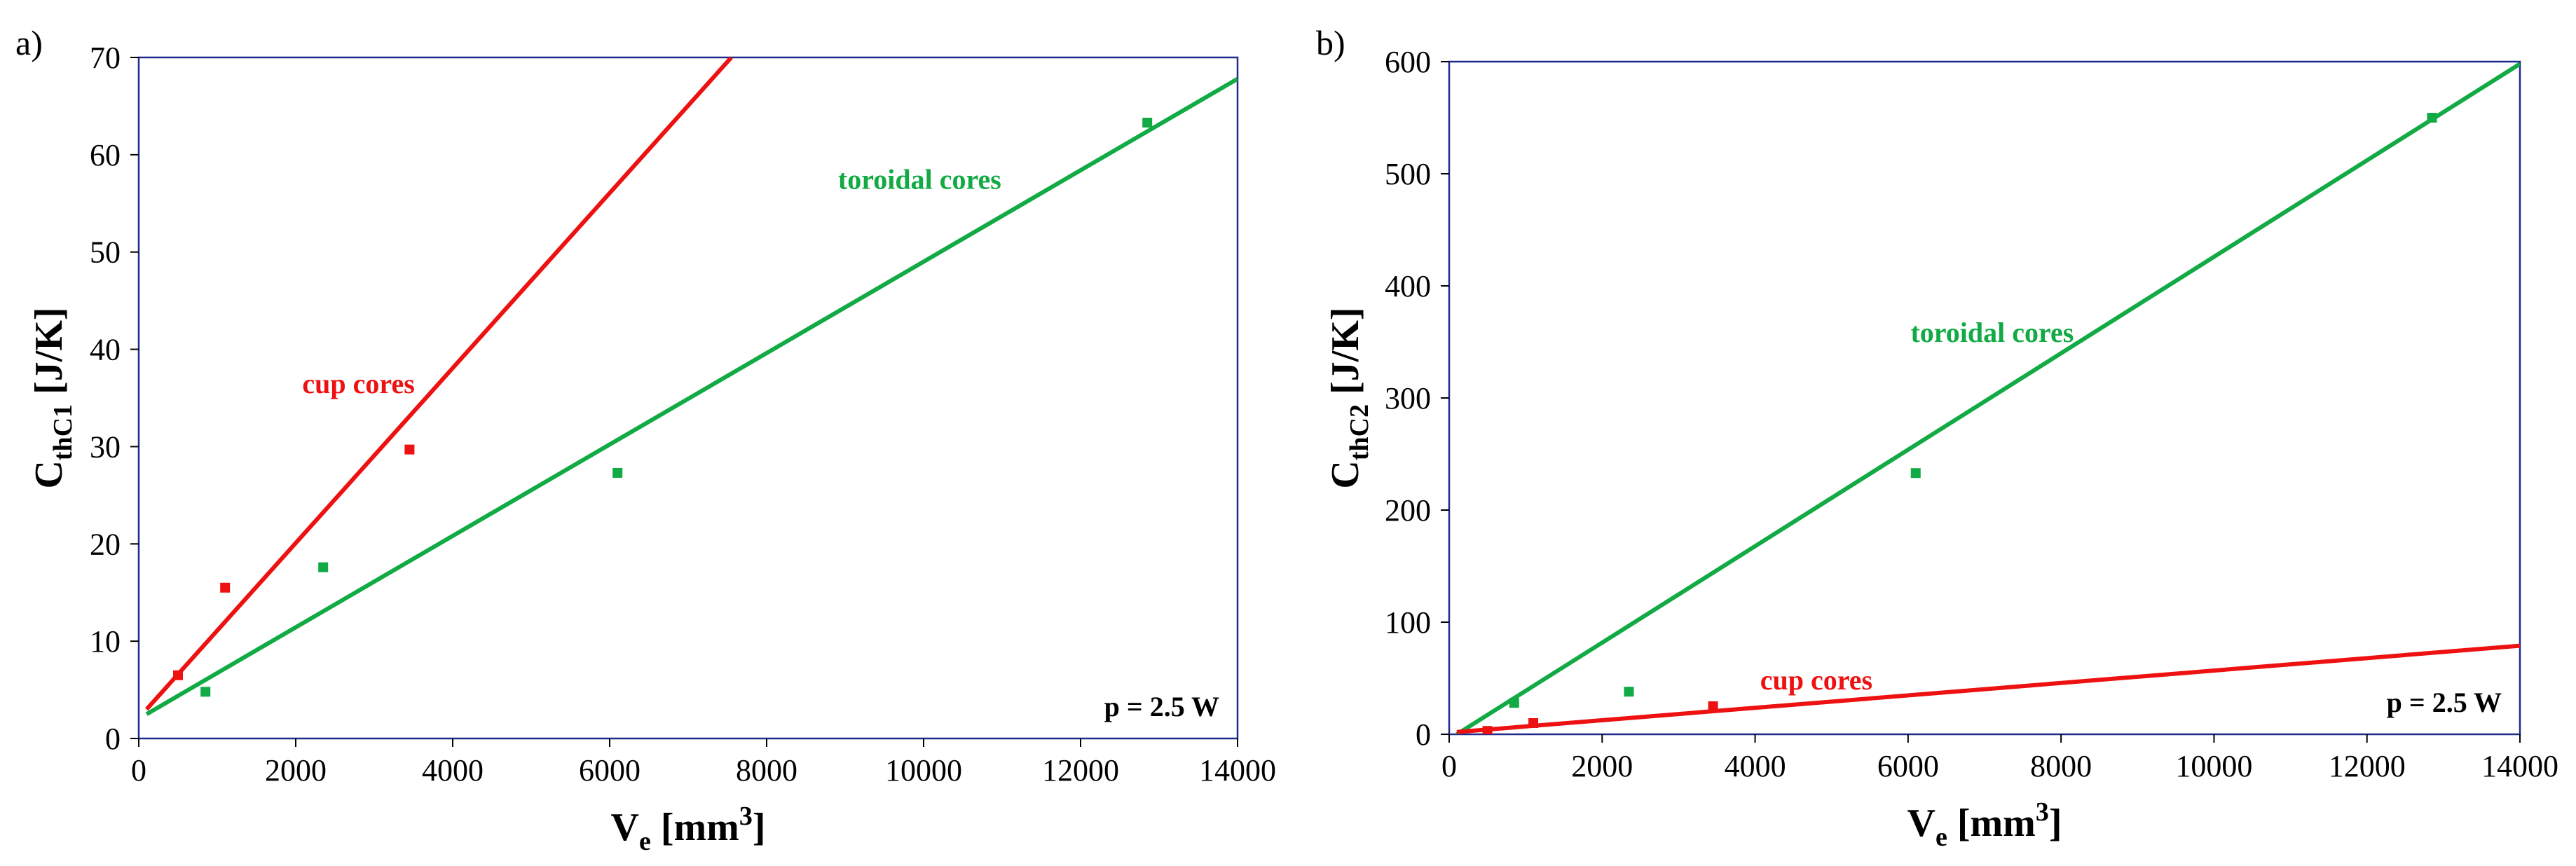 The height and width of the screenshot is (866, 2576). I want to click on y-tick-label: 400, so click(1408, 286).